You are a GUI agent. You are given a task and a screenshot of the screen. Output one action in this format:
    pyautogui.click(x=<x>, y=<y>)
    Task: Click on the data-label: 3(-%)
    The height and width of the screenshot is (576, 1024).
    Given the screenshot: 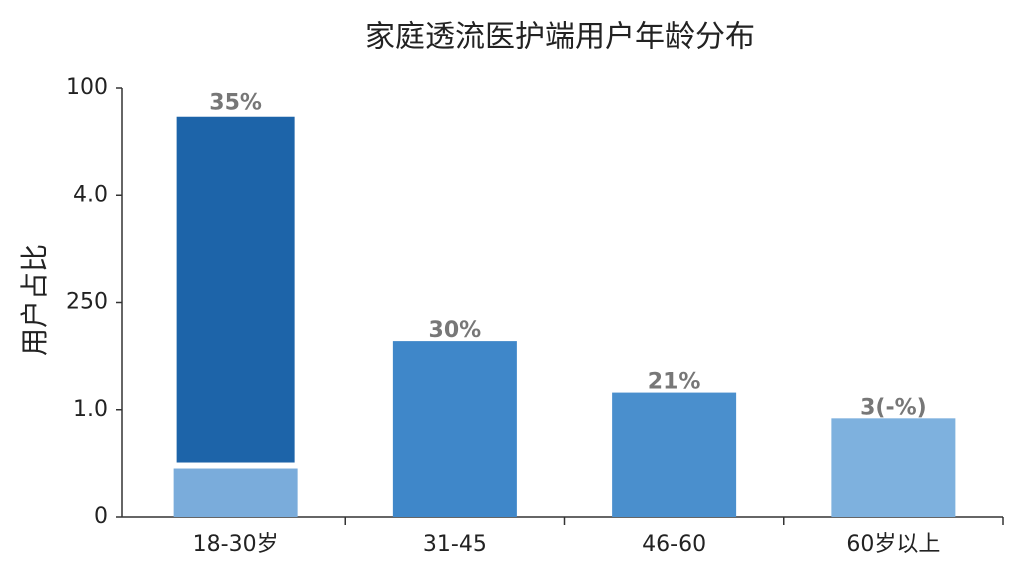 What is the action you would take?
    pyautogui.click(x=893, y=407)
    